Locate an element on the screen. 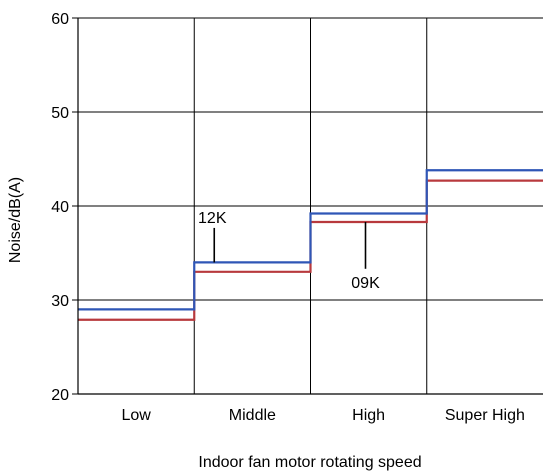  annotations: 12K 09K is located at coordinates (289, 251).